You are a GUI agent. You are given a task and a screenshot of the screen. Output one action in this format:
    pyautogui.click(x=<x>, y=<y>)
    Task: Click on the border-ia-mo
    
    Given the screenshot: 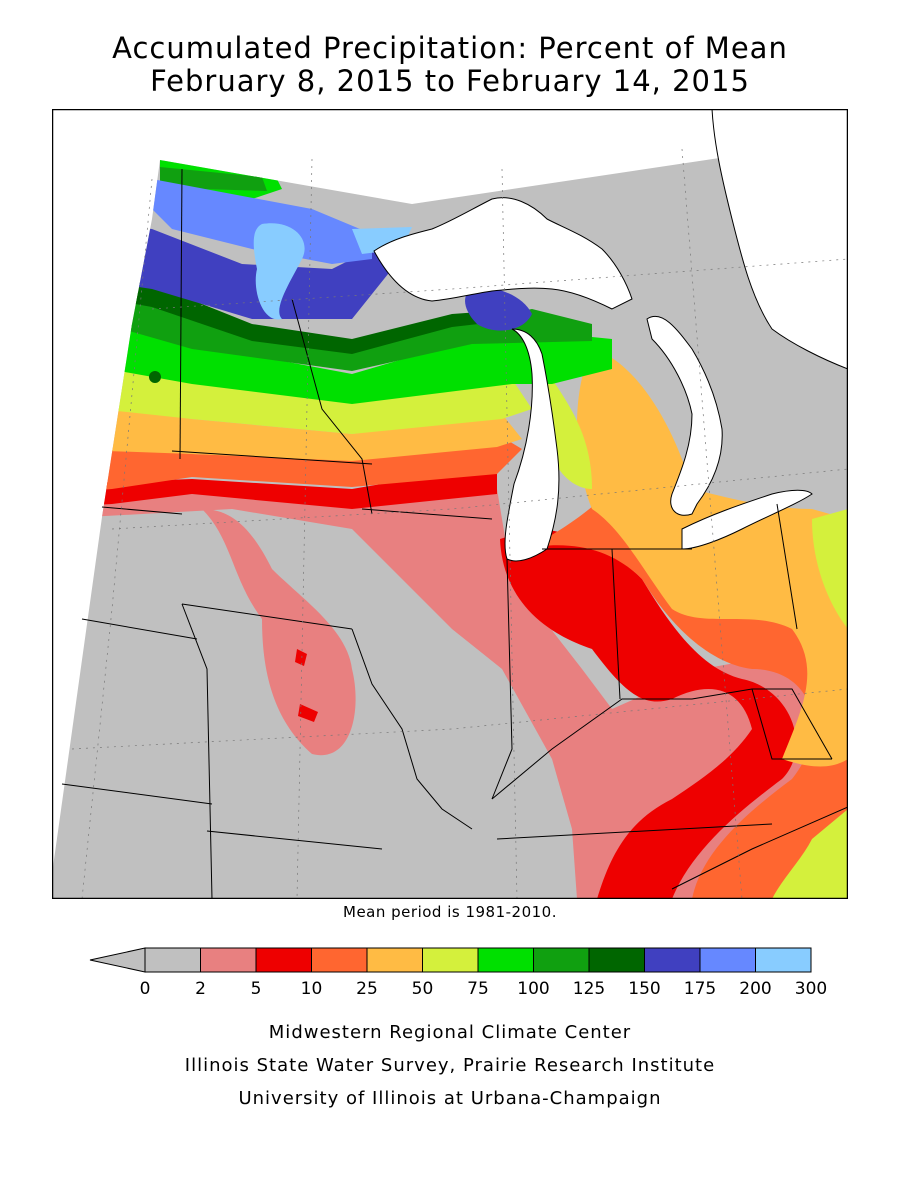 What is the action you would take?
    pyautogui.click(x=267, y=616)
    